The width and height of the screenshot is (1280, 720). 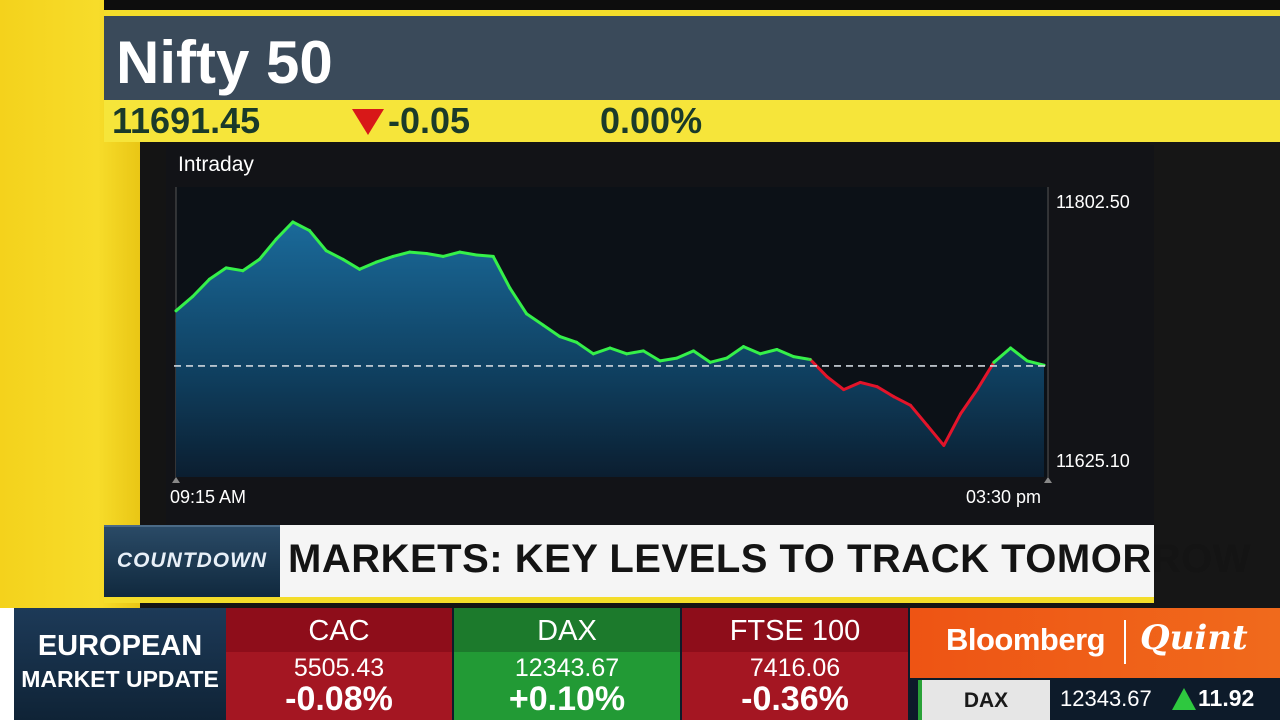 I want to click on euro-label-line1: EUROPEAN, so click(x=120, y=646).